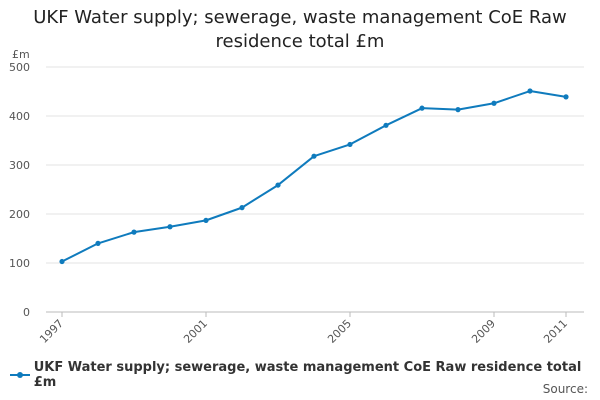  Describe the element at coordinates (300, 41) in the screenshot. I see `chart-title-line-2: residence total £m` at that location.